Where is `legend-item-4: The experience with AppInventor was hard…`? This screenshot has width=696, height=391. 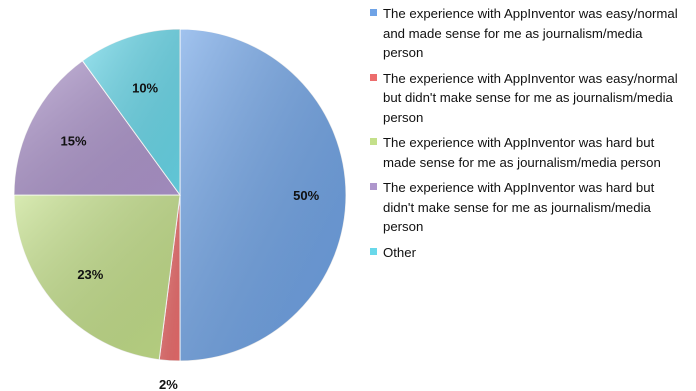 legend-item-4: The experience with AppInventor was hard… is located at coordinates (531, 207).